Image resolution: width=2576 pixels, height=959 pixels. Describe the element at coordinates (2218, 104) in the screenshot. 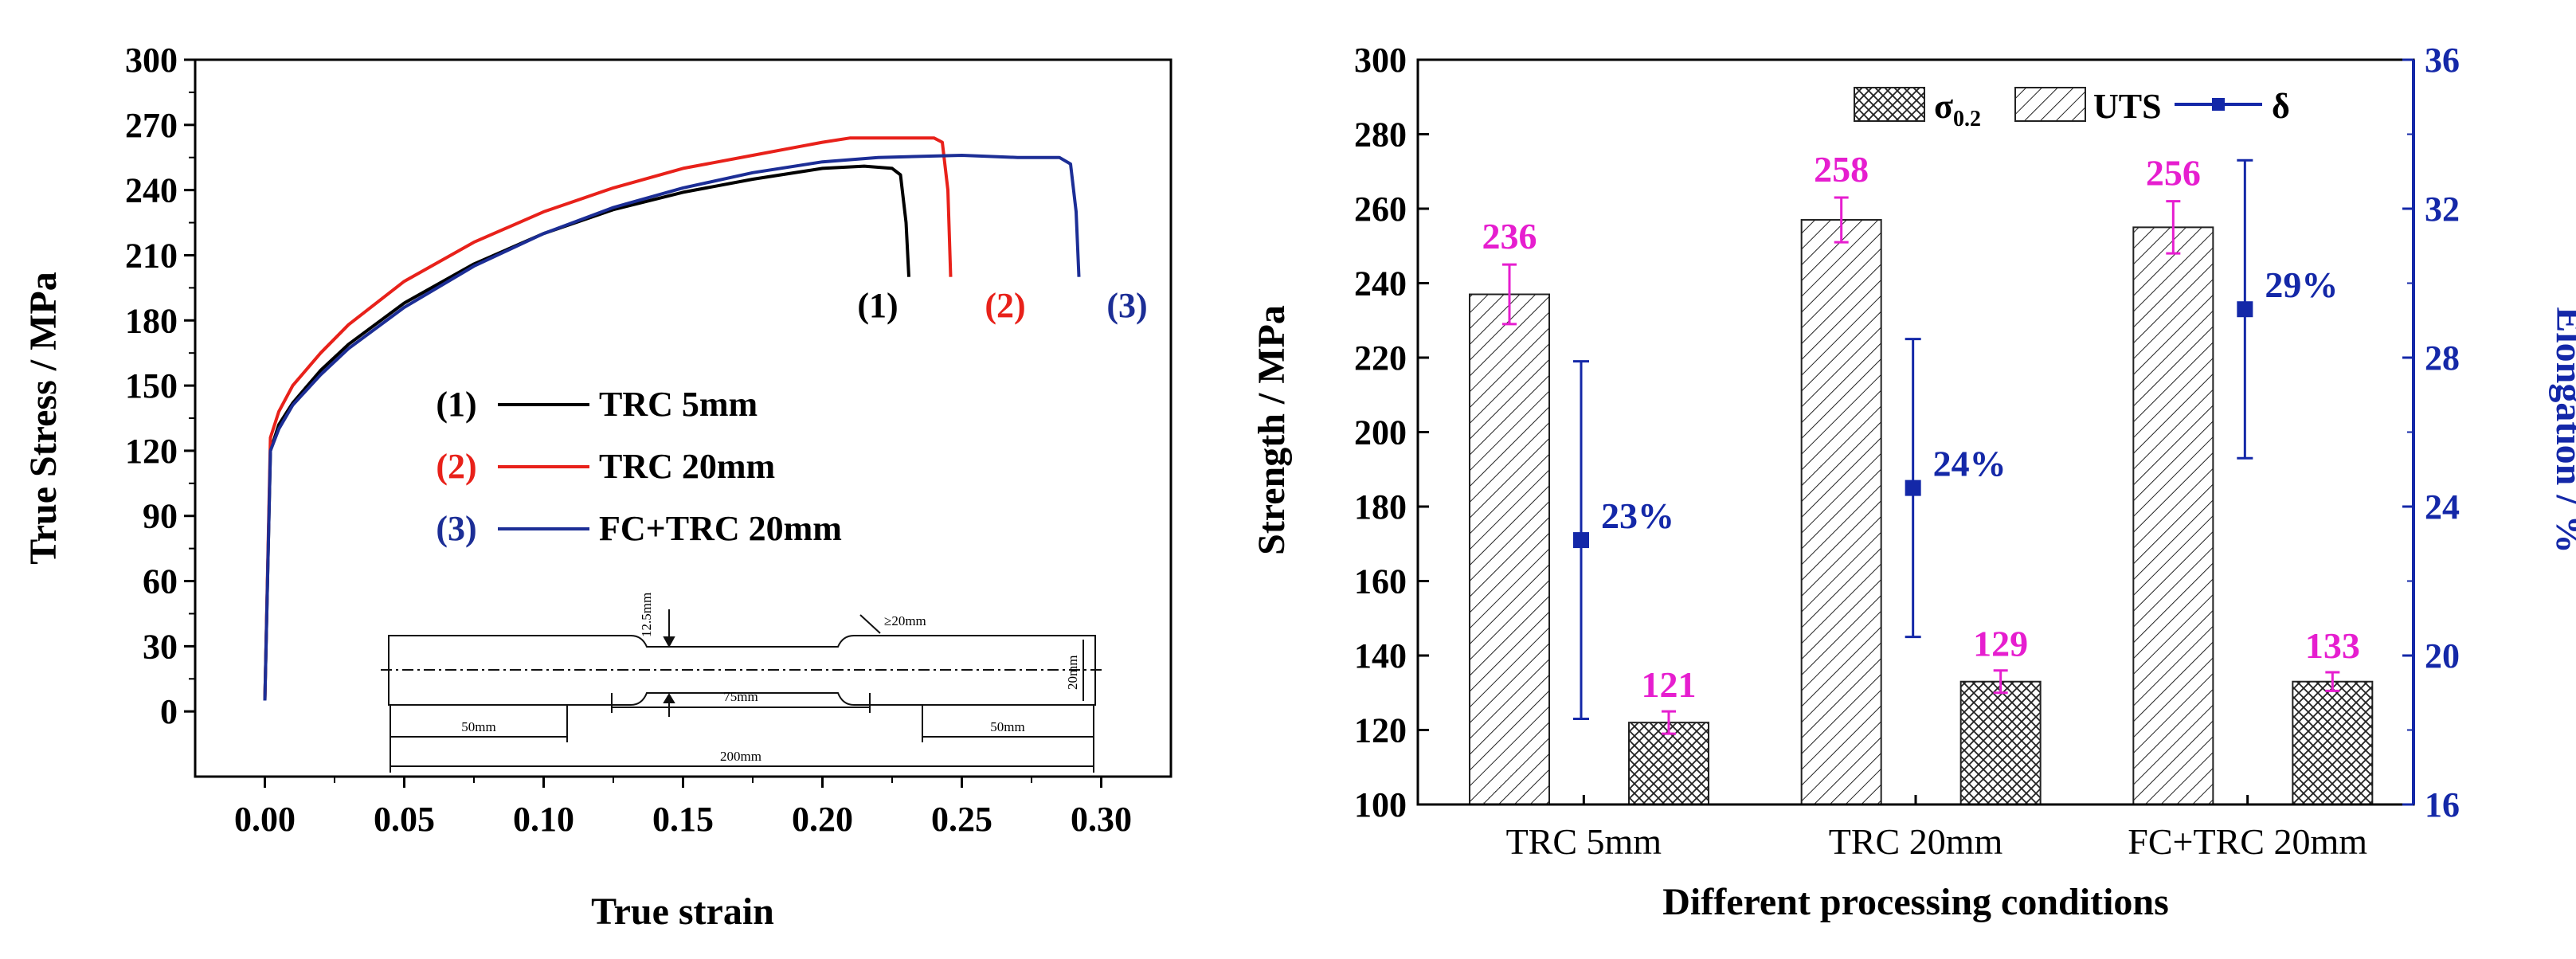

I see `legend-marker-delta` at that location.